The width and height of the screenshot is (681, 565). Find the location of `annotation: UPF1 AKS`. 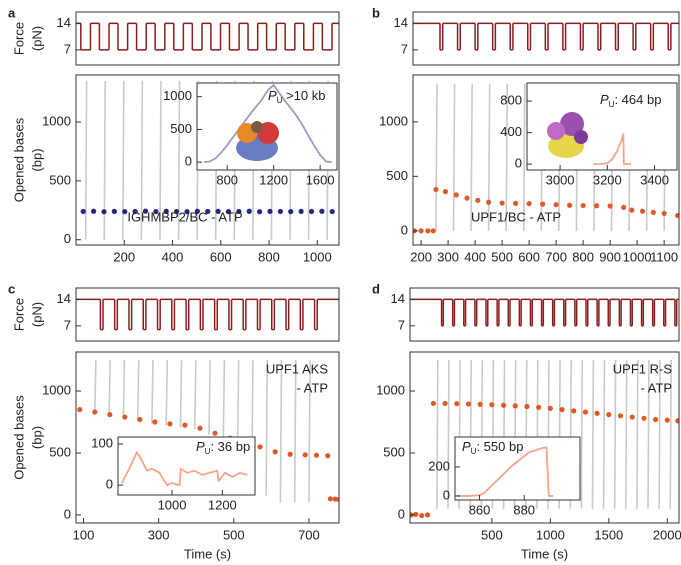

annotation: UPF1 AKS is located at coordinates (297, 368).